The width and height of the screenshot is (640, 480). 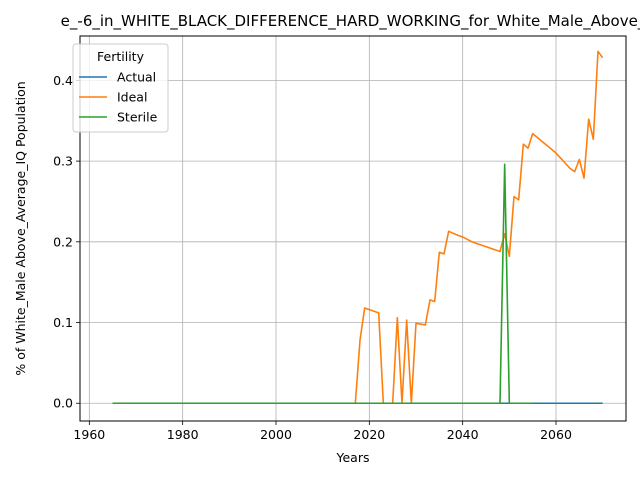 What do you see at coordinates (121, 56) in the screenshot?
I see `legend-title: Fertility` at bounding box center [121, 56].